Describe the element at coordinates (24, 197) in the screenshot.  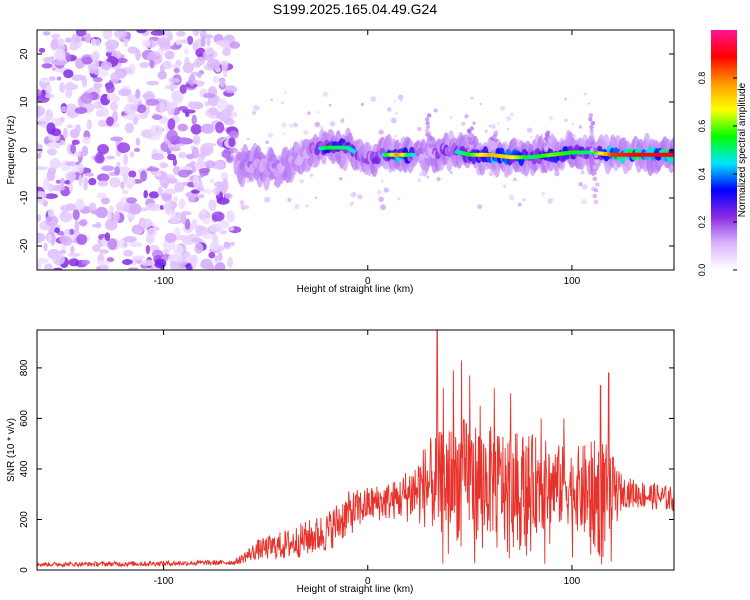
I see `spectrogram-y-tick-label: -10` at that location.